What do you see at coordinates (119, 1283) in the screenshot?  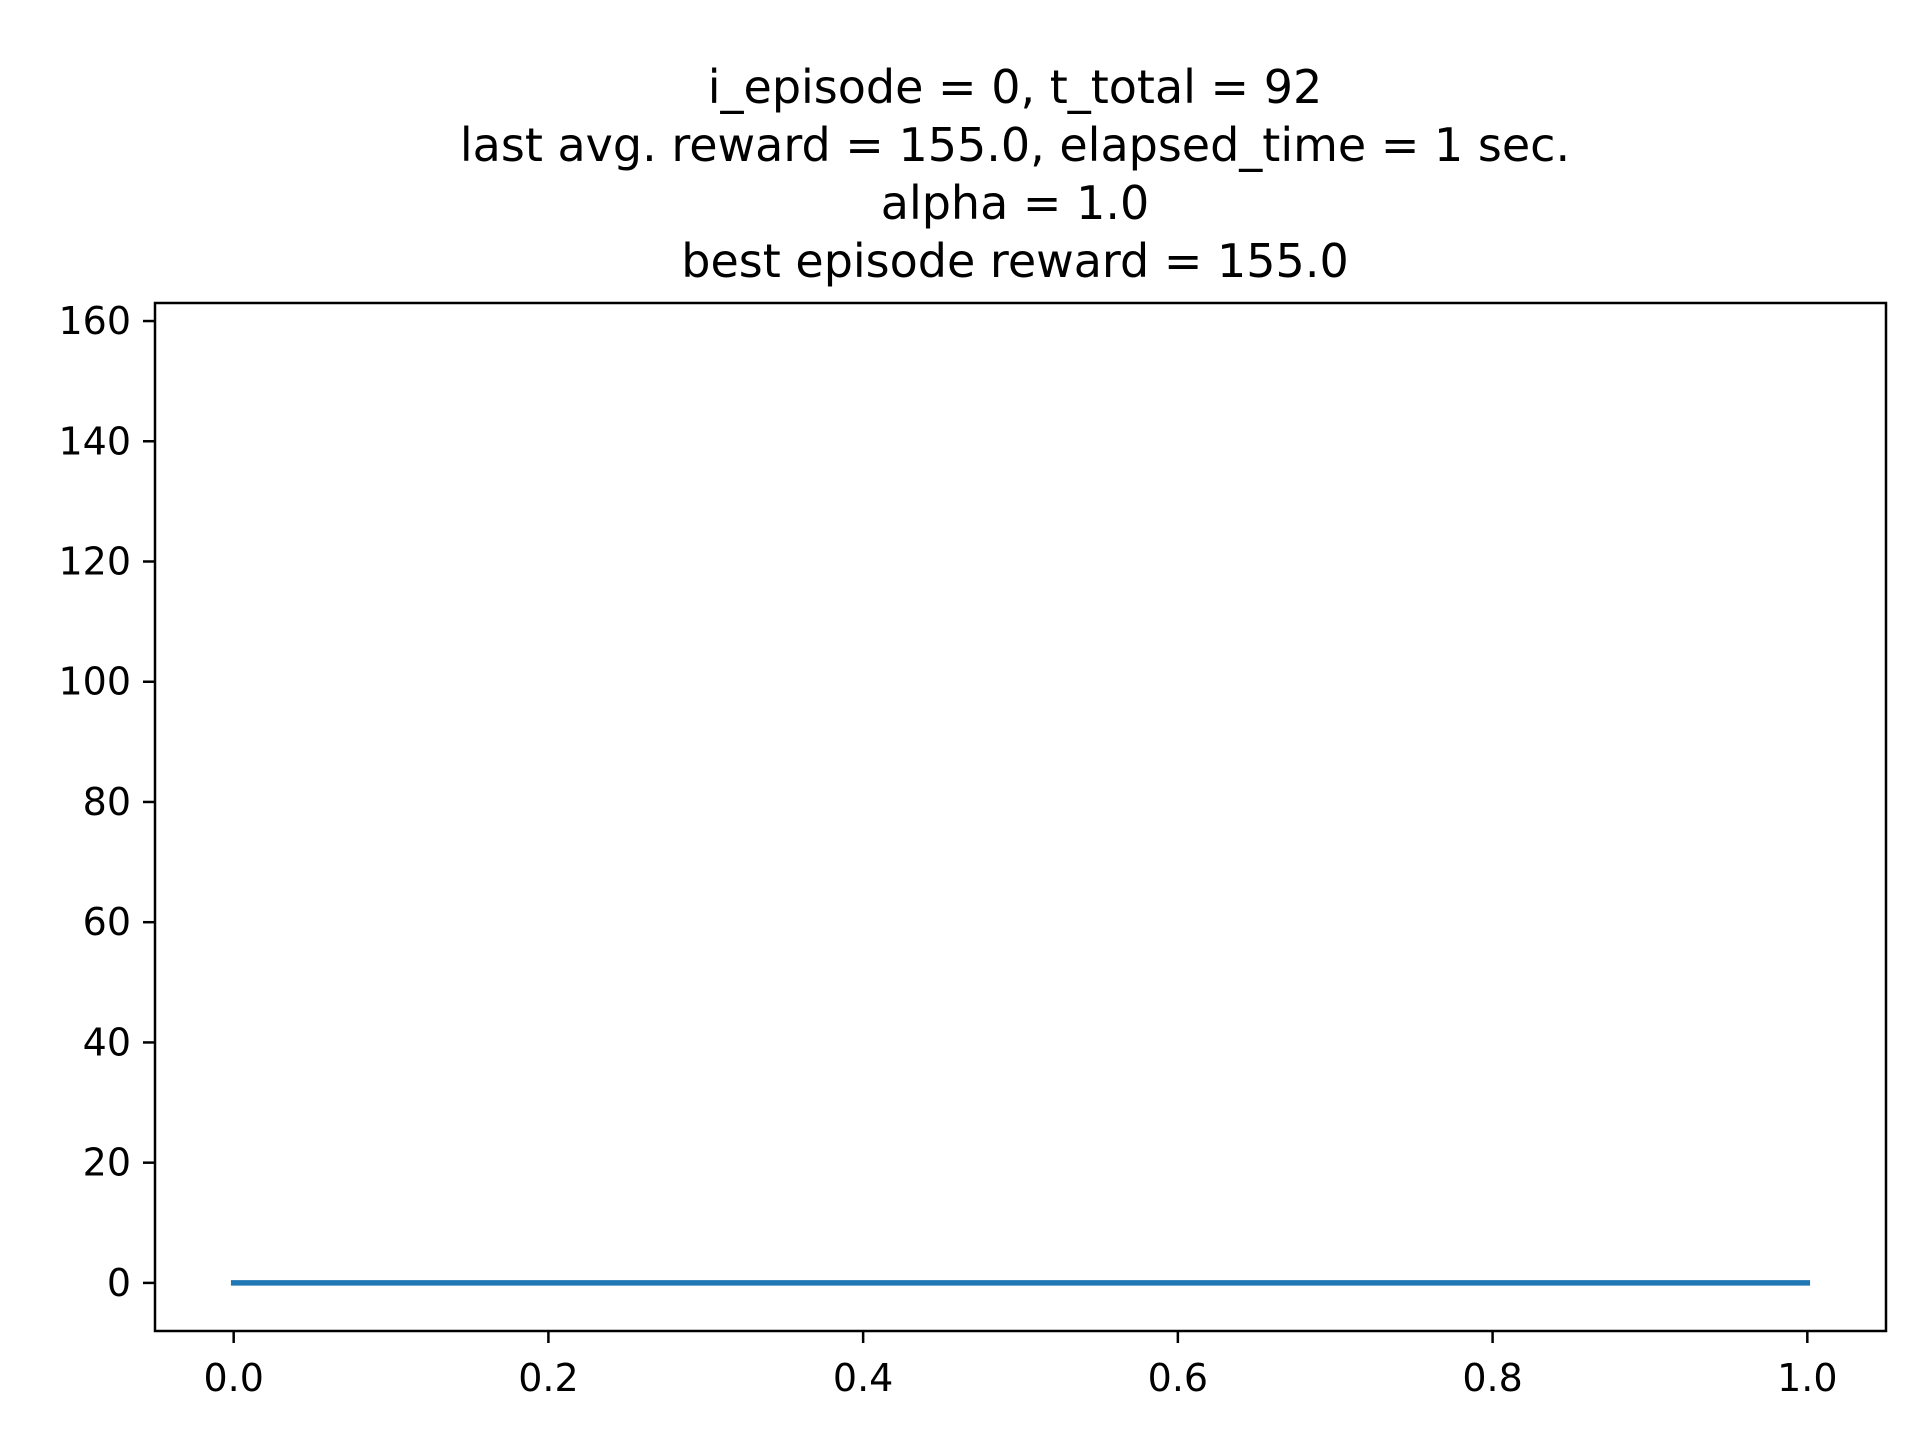 I see `y-tick-label-0: 0` at bounding box center [119, 1283].